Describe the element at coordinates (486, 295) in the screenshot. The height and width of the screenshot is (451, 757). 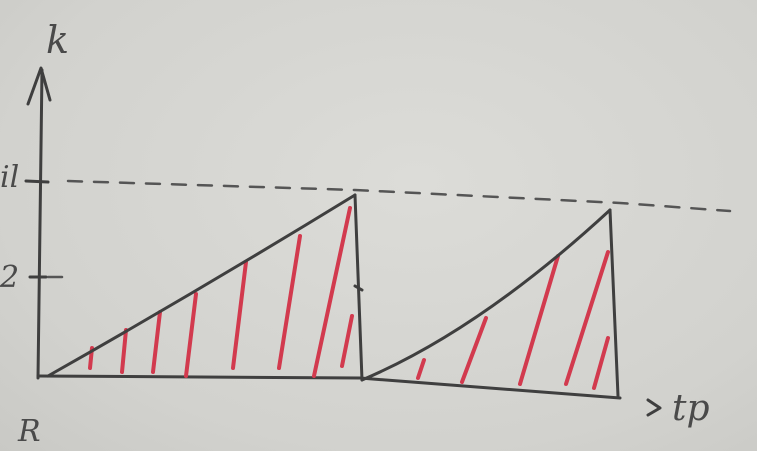
I see `second-ramp` at that location.